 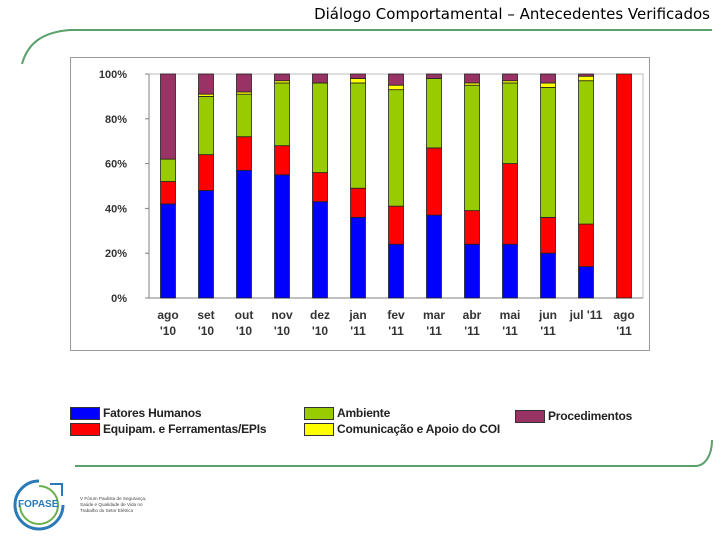 I want to click on y-tick-label: 60%, so click(x=116, y=165).